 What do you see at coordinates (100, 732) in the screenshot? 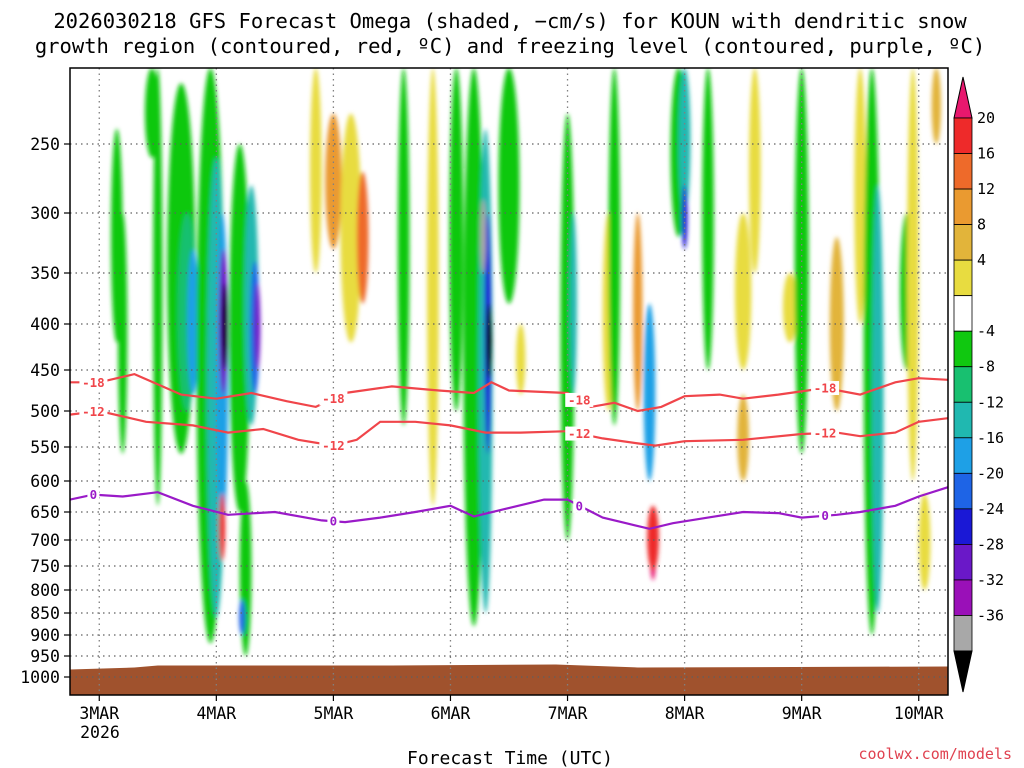
I see `x-year-label: 2026` at bounding box center [100, 732].